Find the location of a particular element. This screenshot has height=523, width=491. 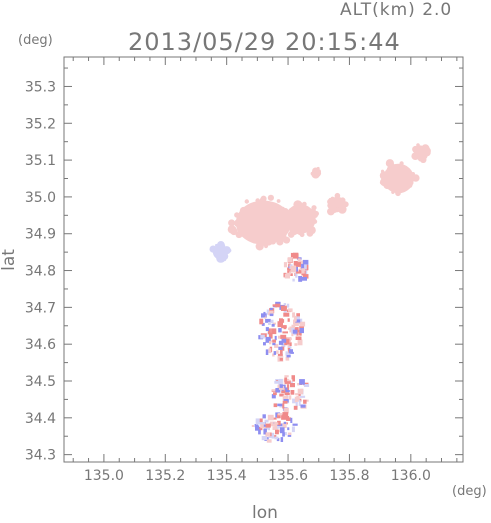

y-tick-label: 35.1 is located at coordinates (40, 161).